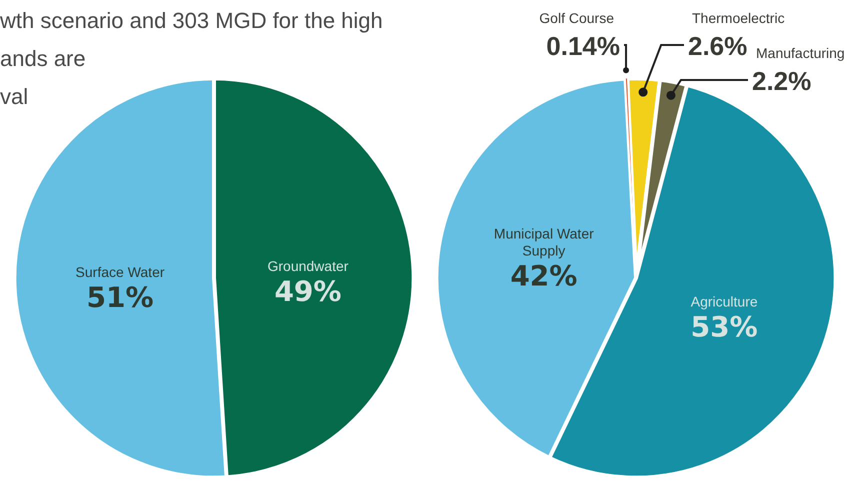  What do you see at coordinates (120, 272) in the screenshot?
I see `slice-label: Surface Water` at bounding box center [120, 272].